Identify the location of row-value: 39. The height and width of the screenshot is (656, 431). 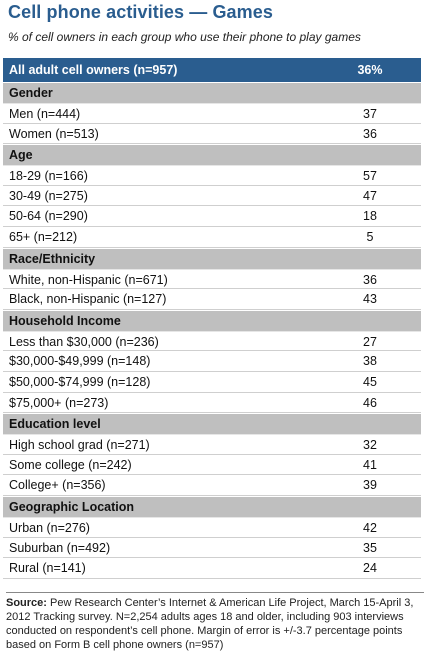
(370, 485).